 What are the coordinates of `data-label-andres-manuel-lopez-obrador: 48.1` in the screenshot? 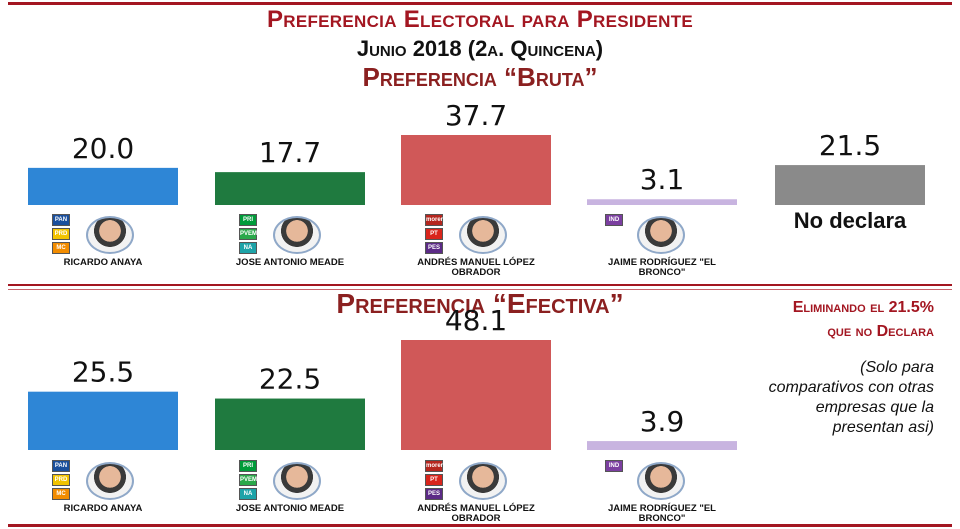 It's located at (476, 320).